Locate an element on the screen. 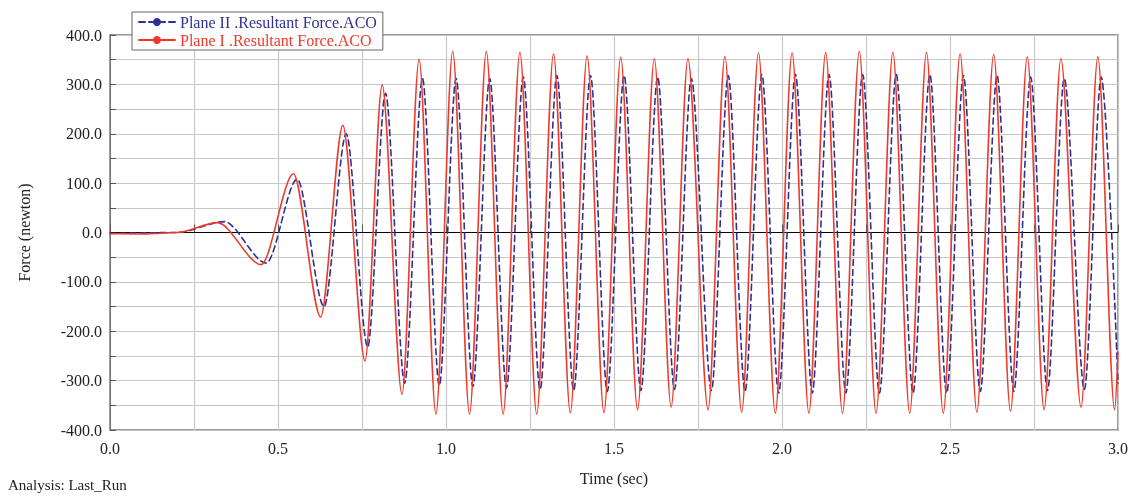 The height and width of the screenshot is (504, 1144). x-tick-label: 3.0 is located at coordinates (1118, 448).